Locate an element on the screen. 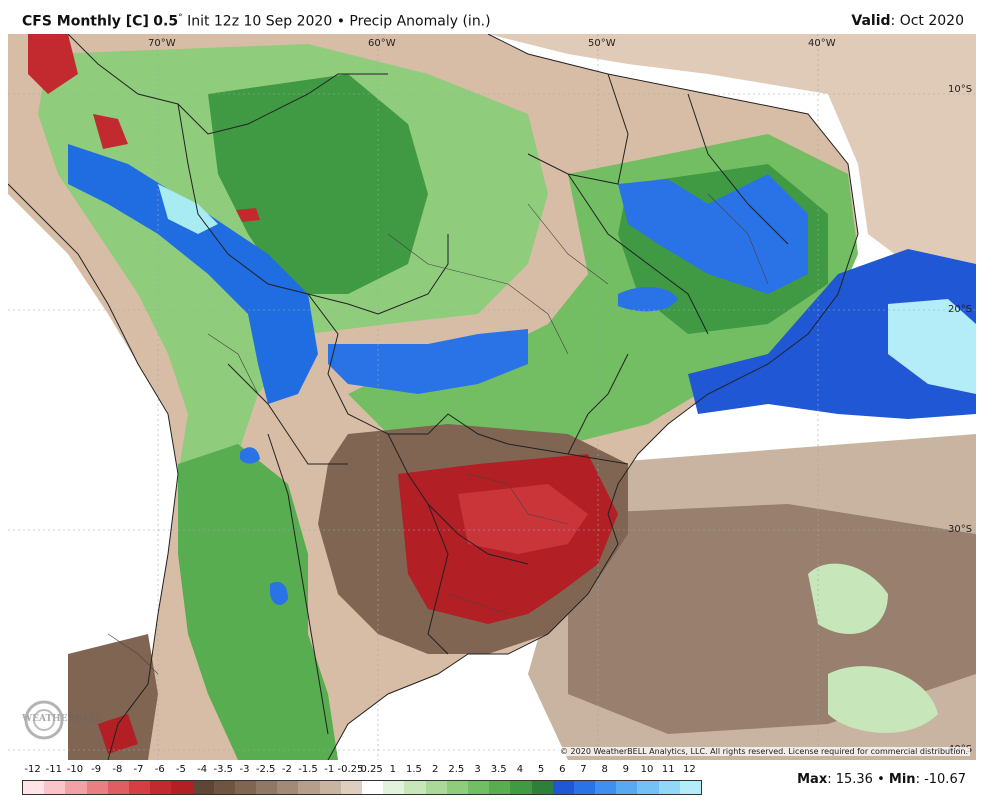 The width and height of the screenshot is (984, 808). legend-tick-label: 9 is located at coordinates (626, 769).